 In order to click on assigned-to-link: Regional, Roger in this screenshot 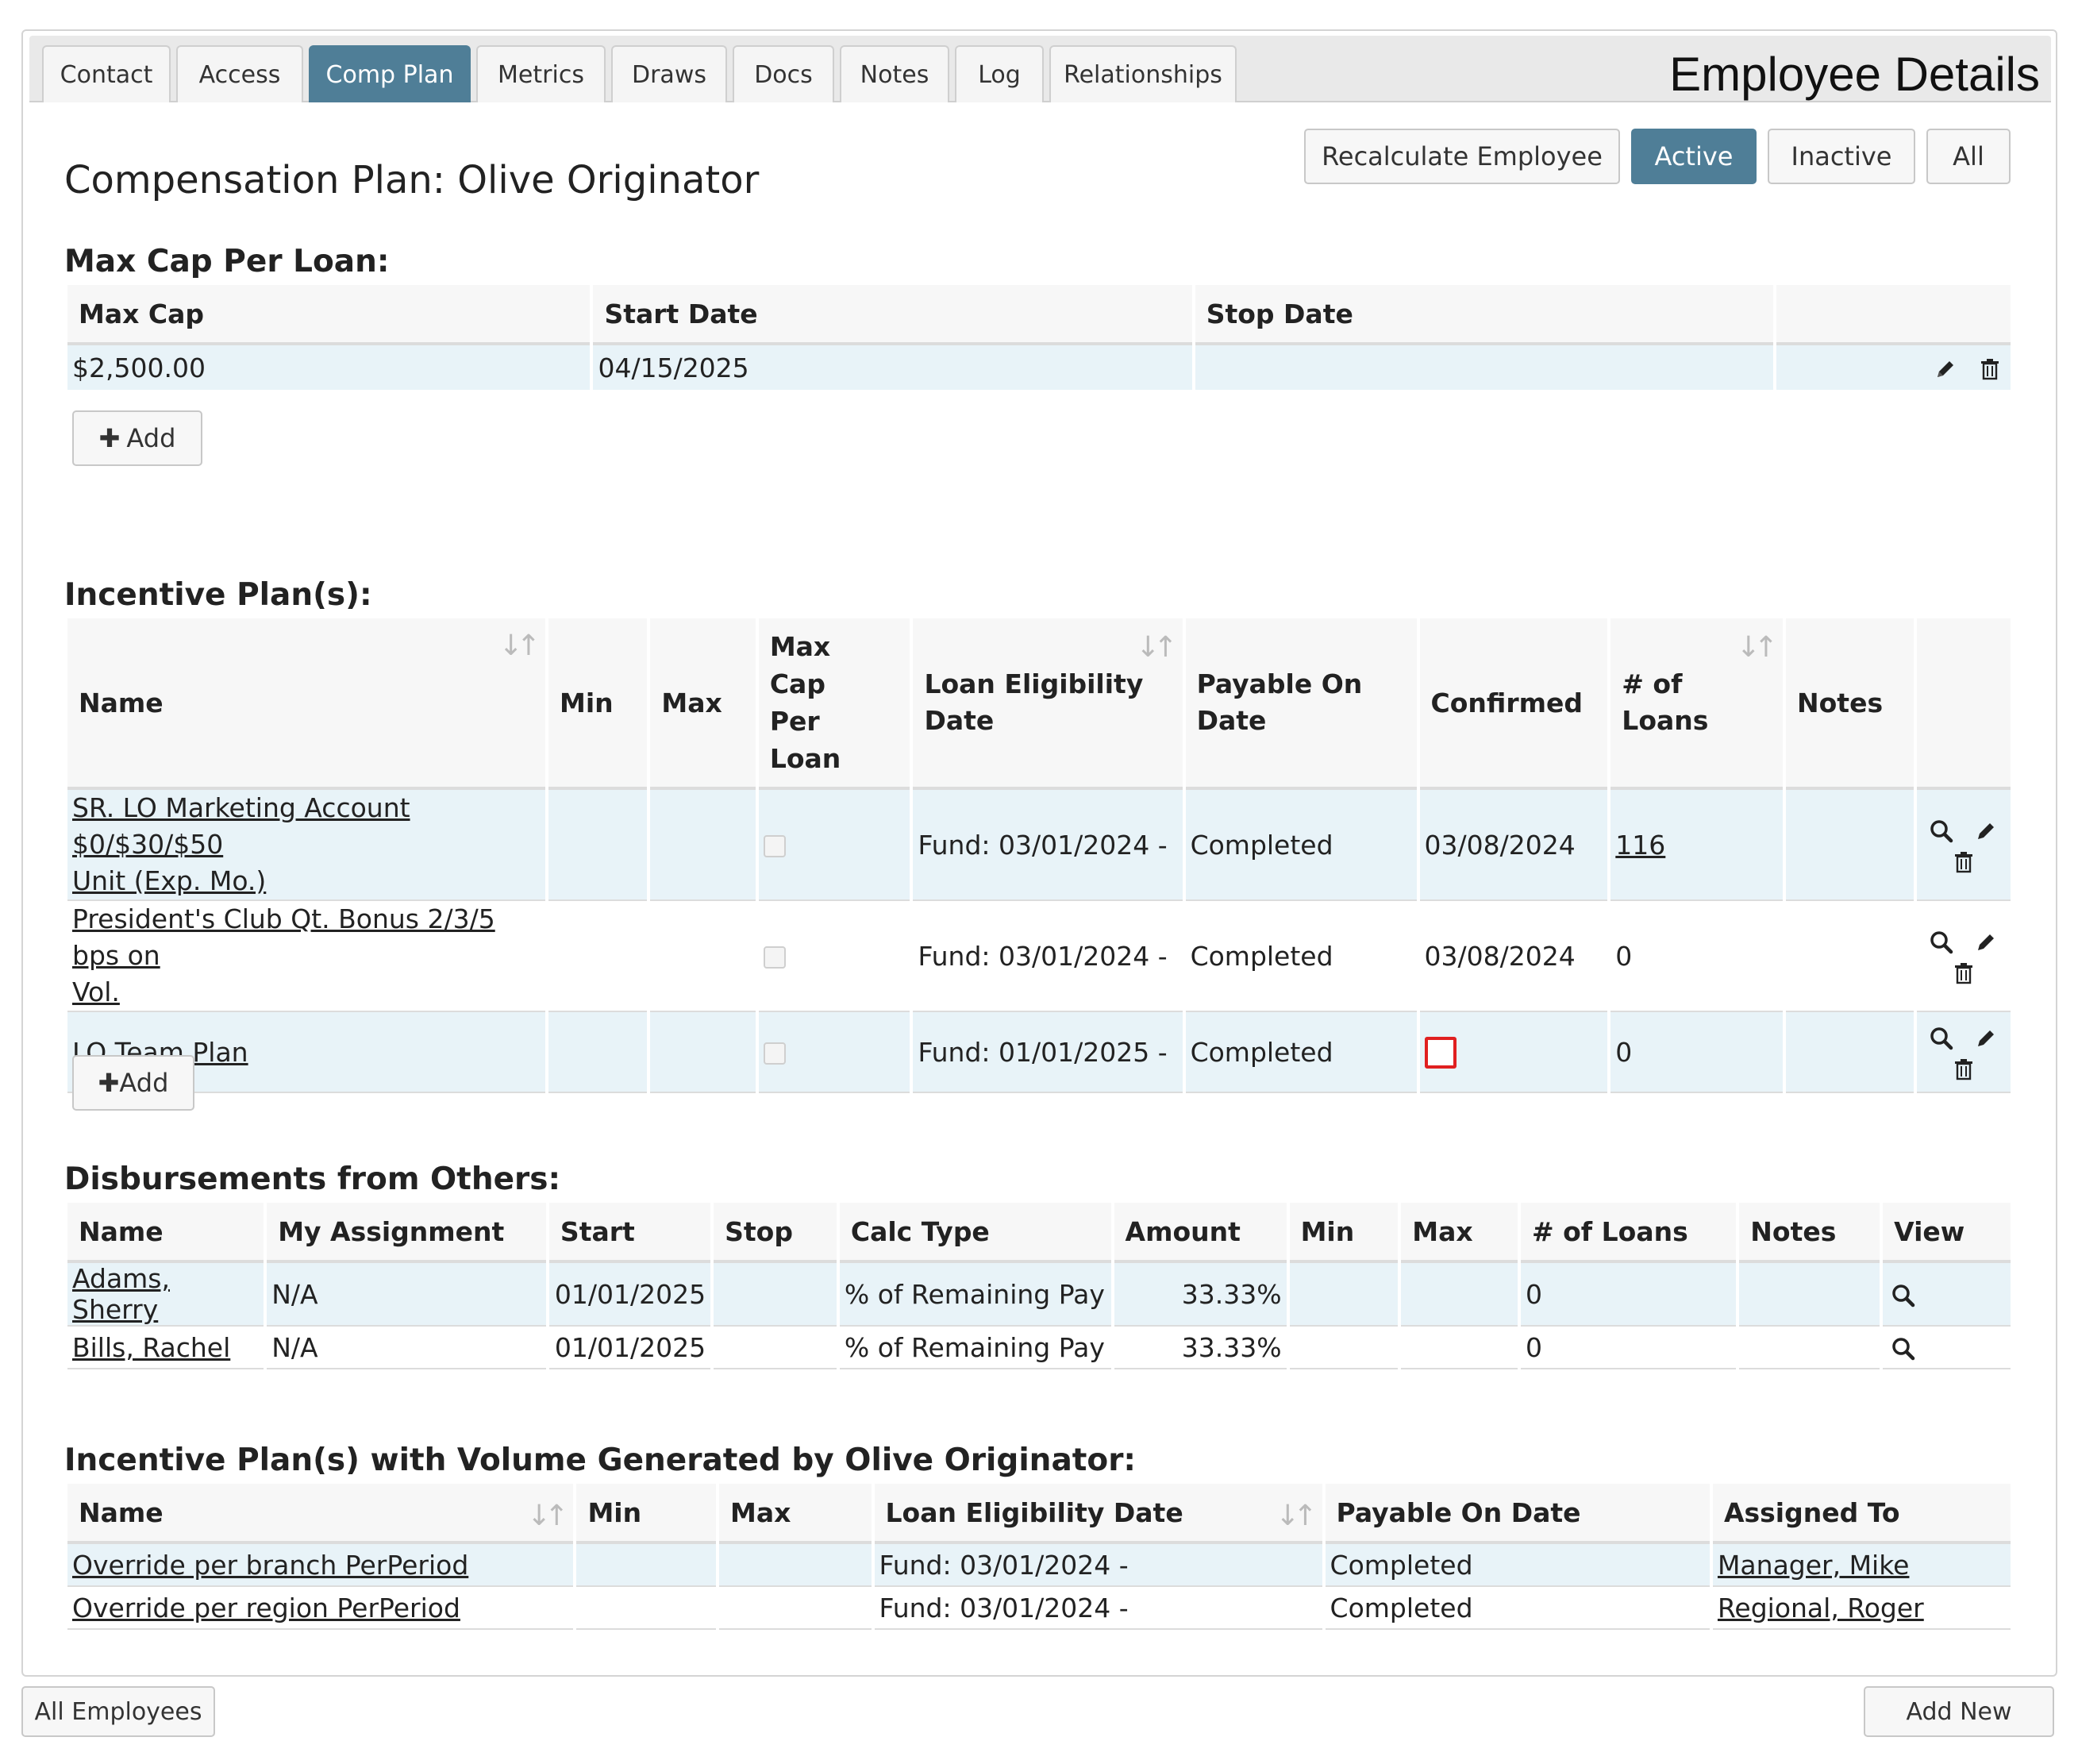, I will do `click(1820, 1607)`.